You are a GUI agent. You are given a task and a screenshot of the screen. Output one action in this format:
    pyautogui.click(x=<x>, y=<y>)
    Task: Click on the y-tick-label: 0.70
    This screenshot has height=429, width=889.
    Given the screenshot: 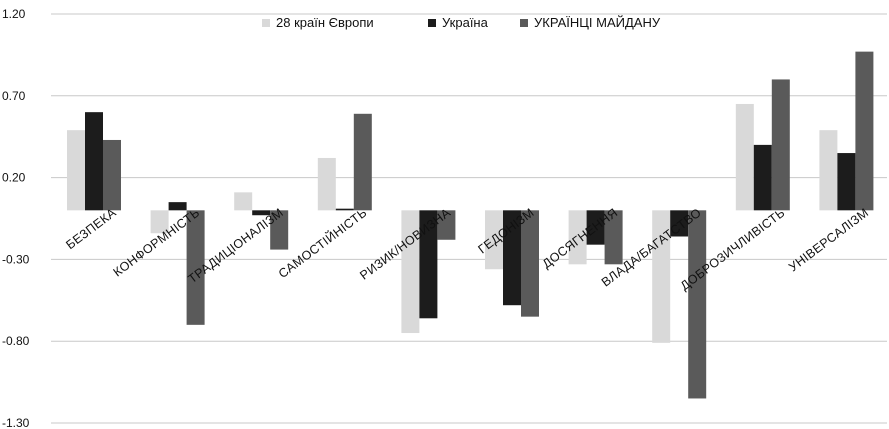 What is the action you would take?
    pyautogui.click(x=14, y=96)
    